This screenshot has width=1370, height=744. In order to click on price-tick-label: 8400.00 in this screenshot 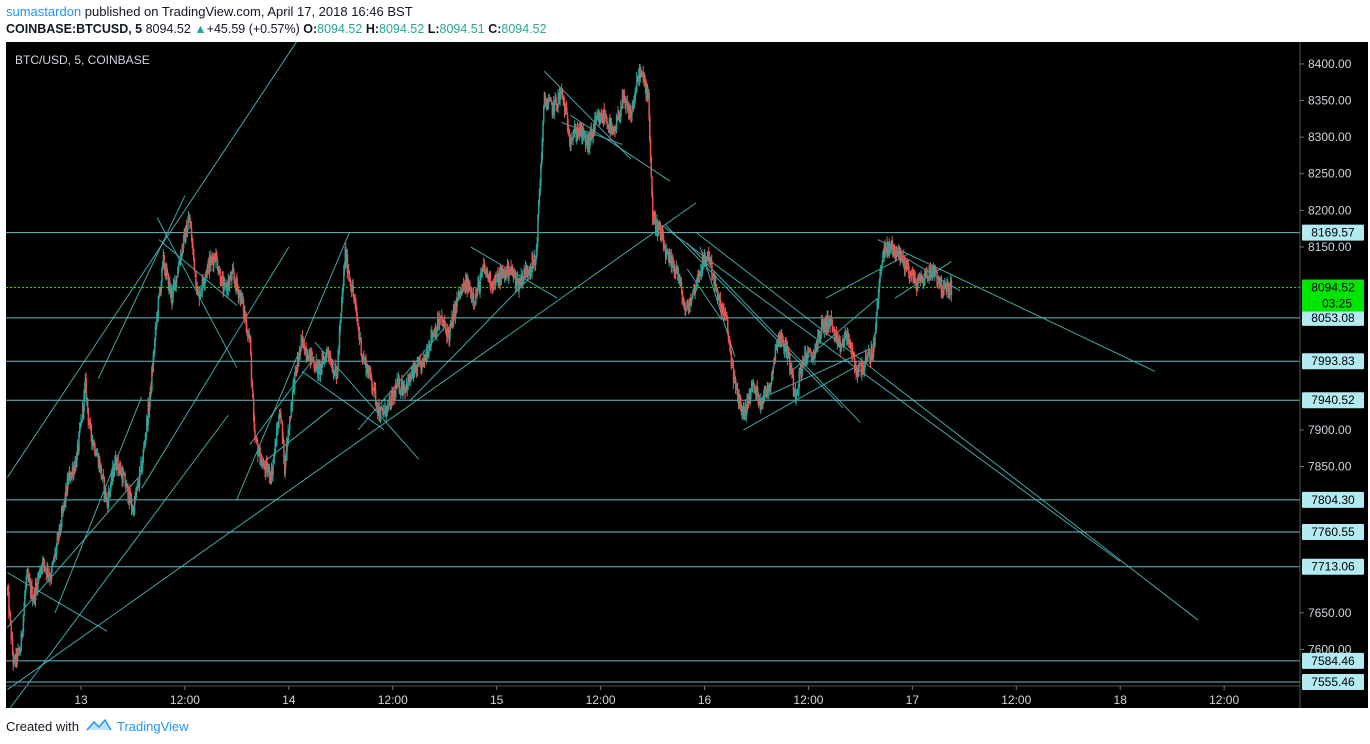, I will do `click(1330, 64)`.